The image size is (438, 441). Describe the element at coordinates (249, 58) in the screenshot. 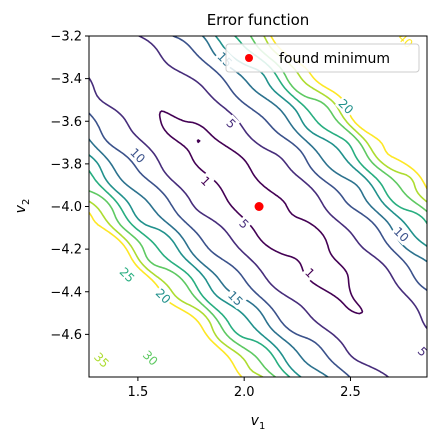

I see `legend-marker-found-minimum` at that location.